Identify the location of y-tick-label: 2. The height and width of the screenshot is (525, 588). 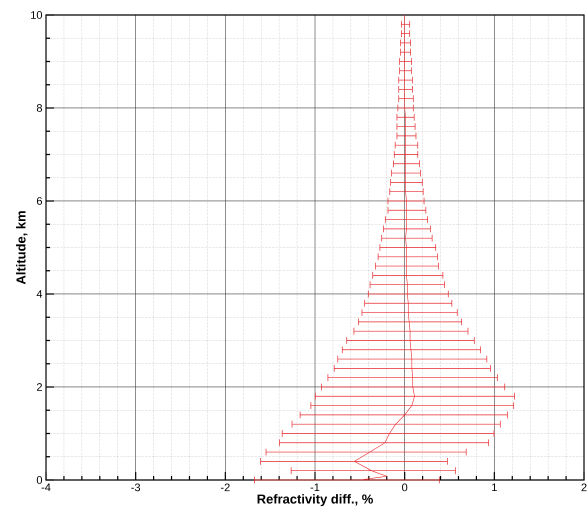
(39, 387).